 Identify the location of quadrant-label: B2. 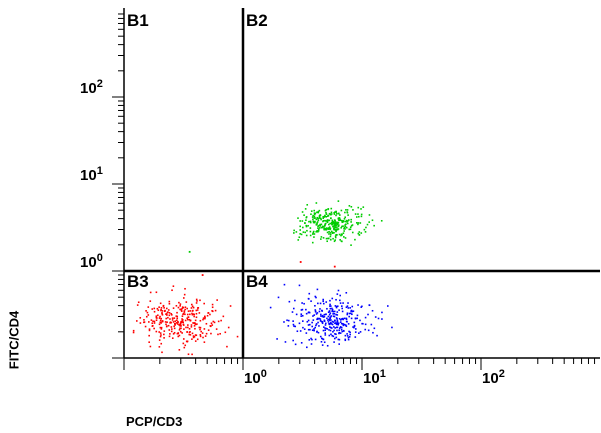
(257, 20).